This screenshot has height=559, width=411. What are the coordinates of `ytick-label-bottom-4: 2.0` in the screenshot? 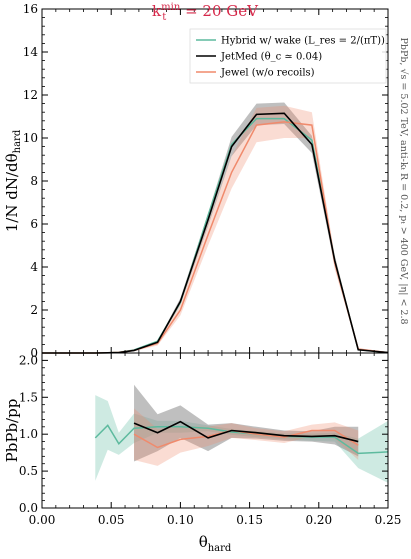 It's located at (28, 360).